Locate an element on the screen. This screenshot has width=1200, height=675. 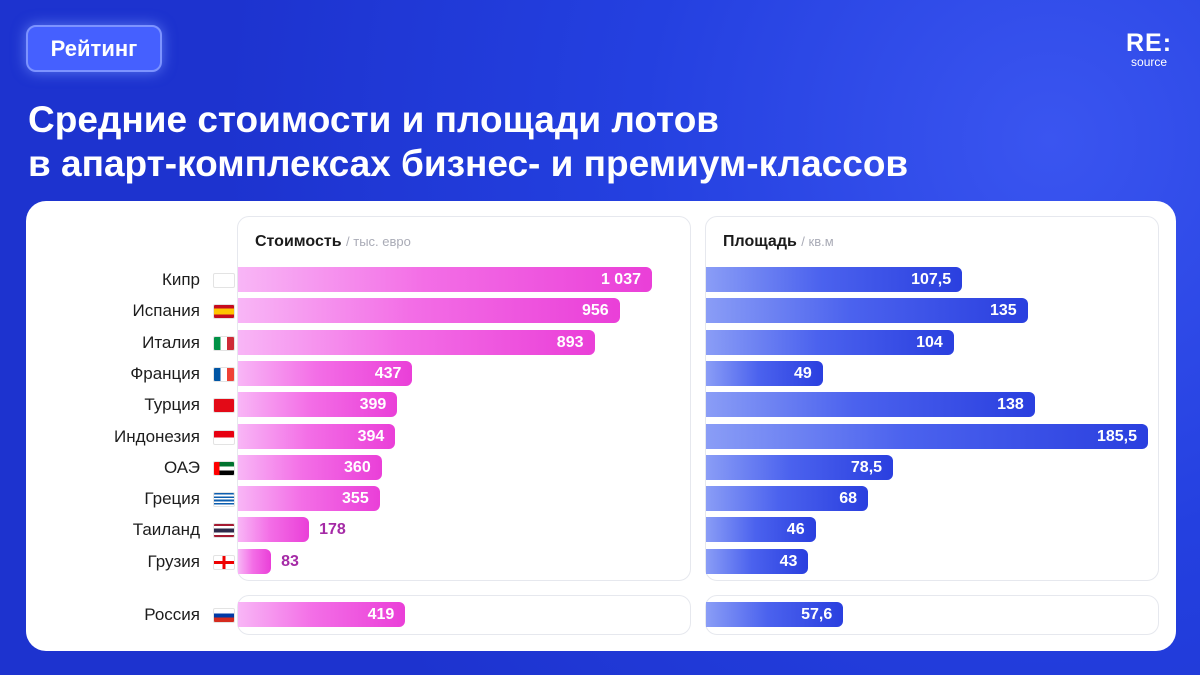
greece-flag-icon is located at coordinates (224, 500).